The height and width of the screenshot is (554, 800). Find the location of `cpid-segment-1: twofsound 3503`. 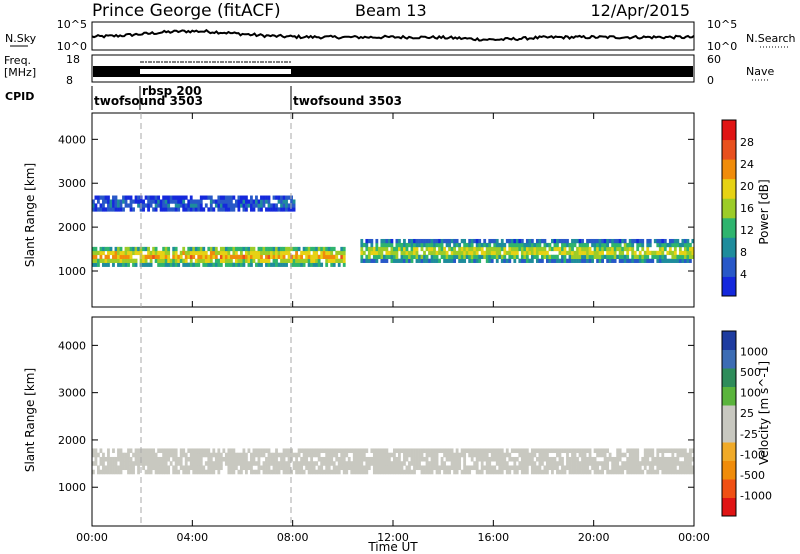

cpid-segment-1: twofsound 3503 is located at coordinates (148, 101).